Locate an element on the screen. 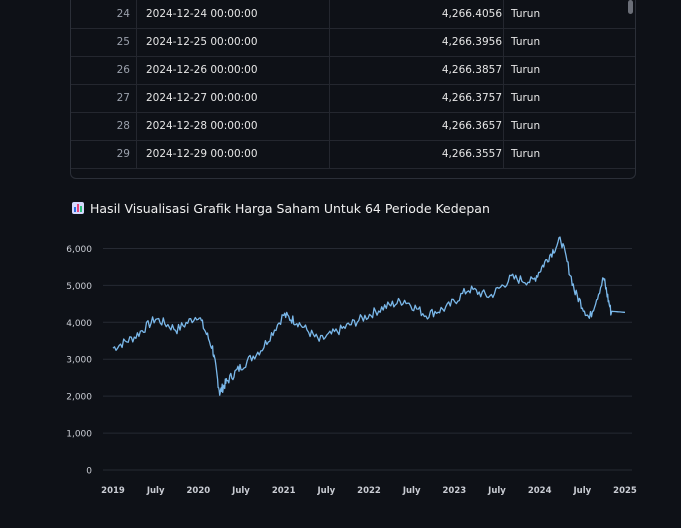  table-row: 29 2024-12-29 00:00:00 4,266.3557 Turun is located at coordinates (353, 154).